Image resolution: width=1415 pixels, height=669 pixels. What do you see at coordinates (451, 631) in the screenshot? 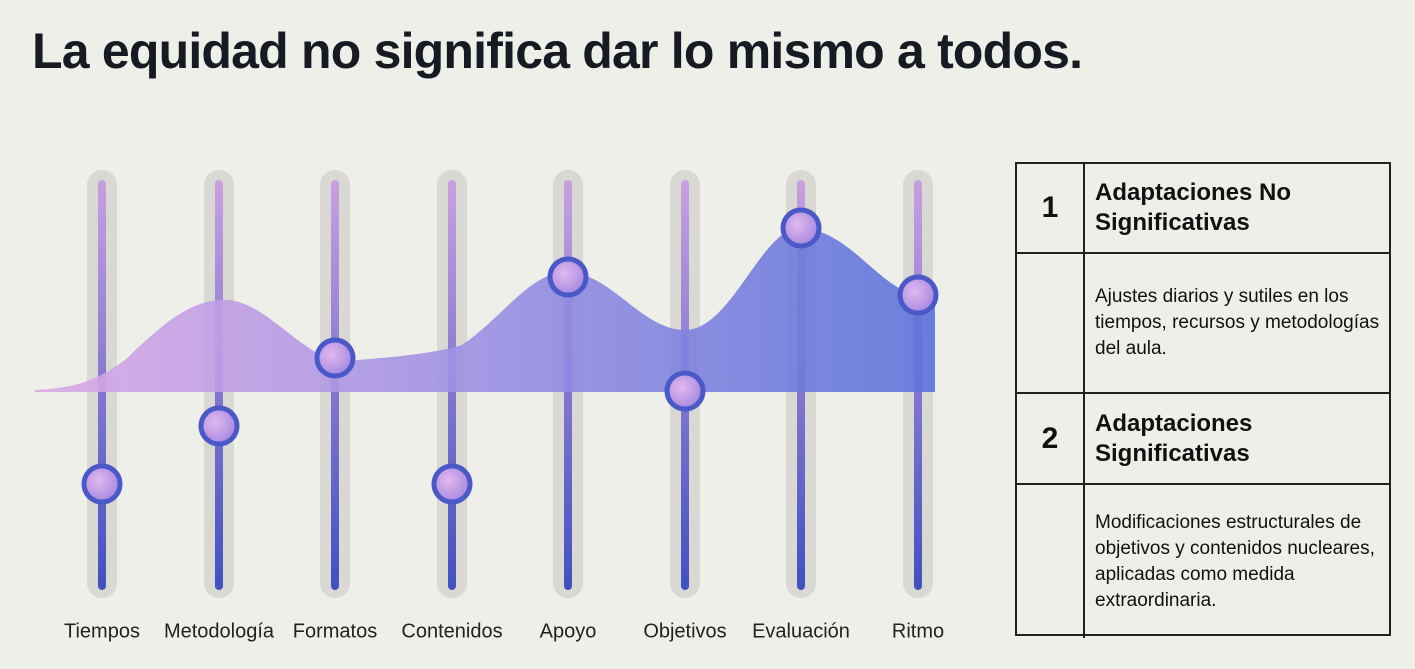
I see `slider-label: Contenidos` at bounding box center [451, 631].